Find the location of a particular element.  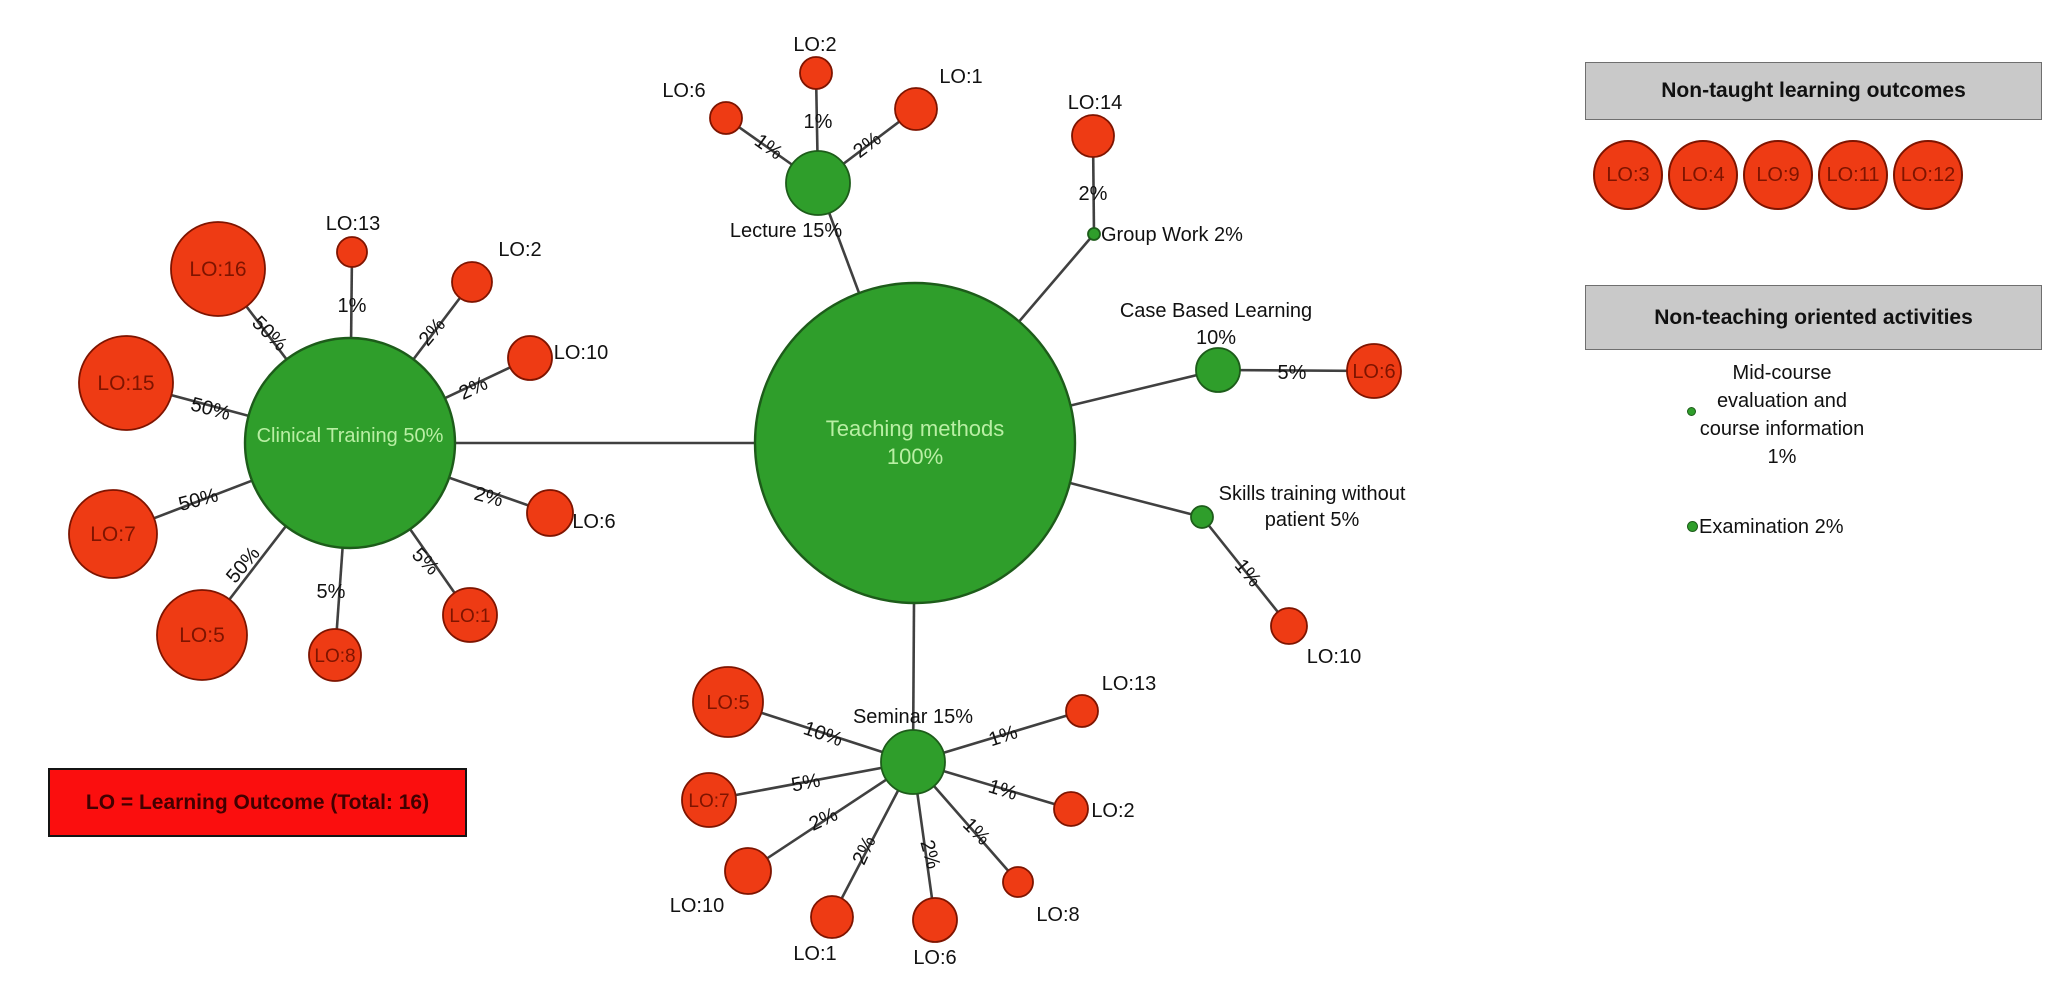

edge-label-seminar-sem_lo13: 1% is located at coordinates (1003, 736).